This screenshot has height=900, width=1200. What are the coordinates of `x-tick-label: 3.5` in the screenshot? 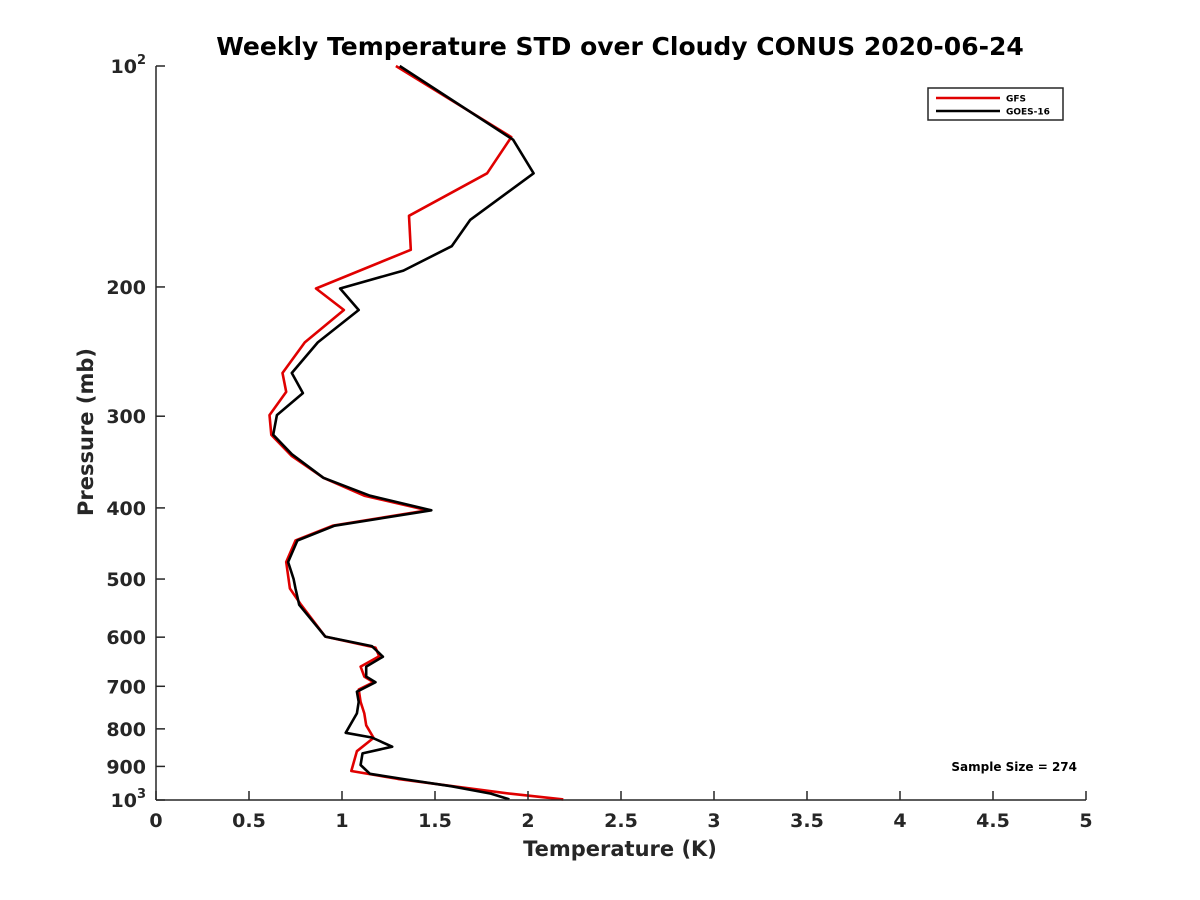 It's located at (807, 821).